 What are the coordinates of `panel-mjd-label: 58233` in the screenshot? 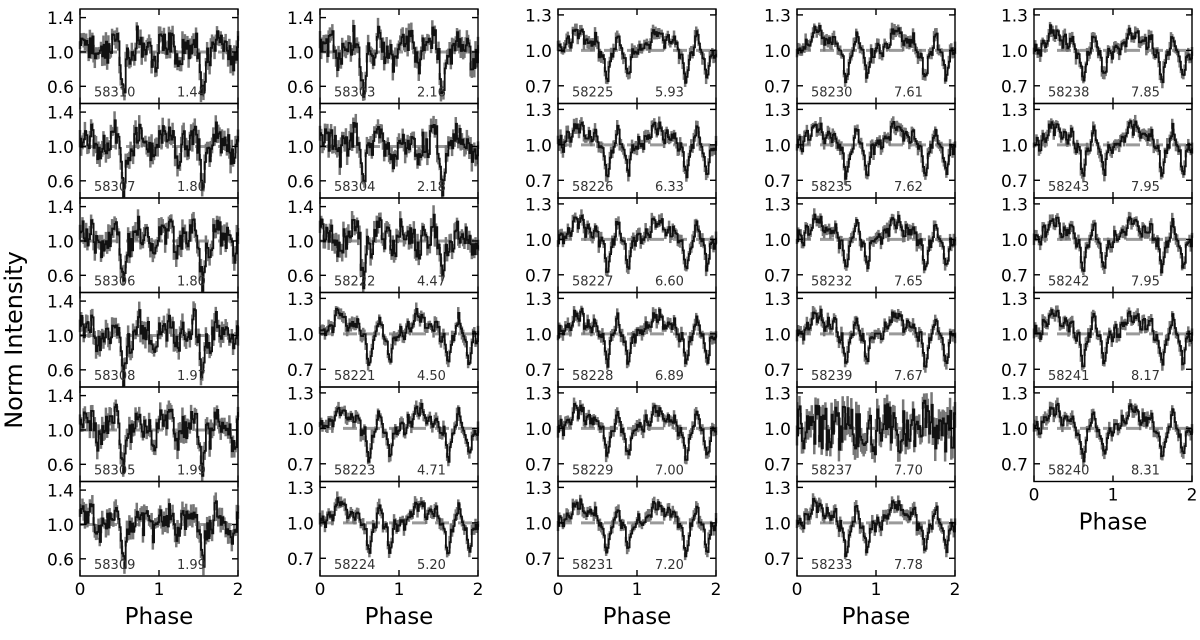 It's located at (831, 565).